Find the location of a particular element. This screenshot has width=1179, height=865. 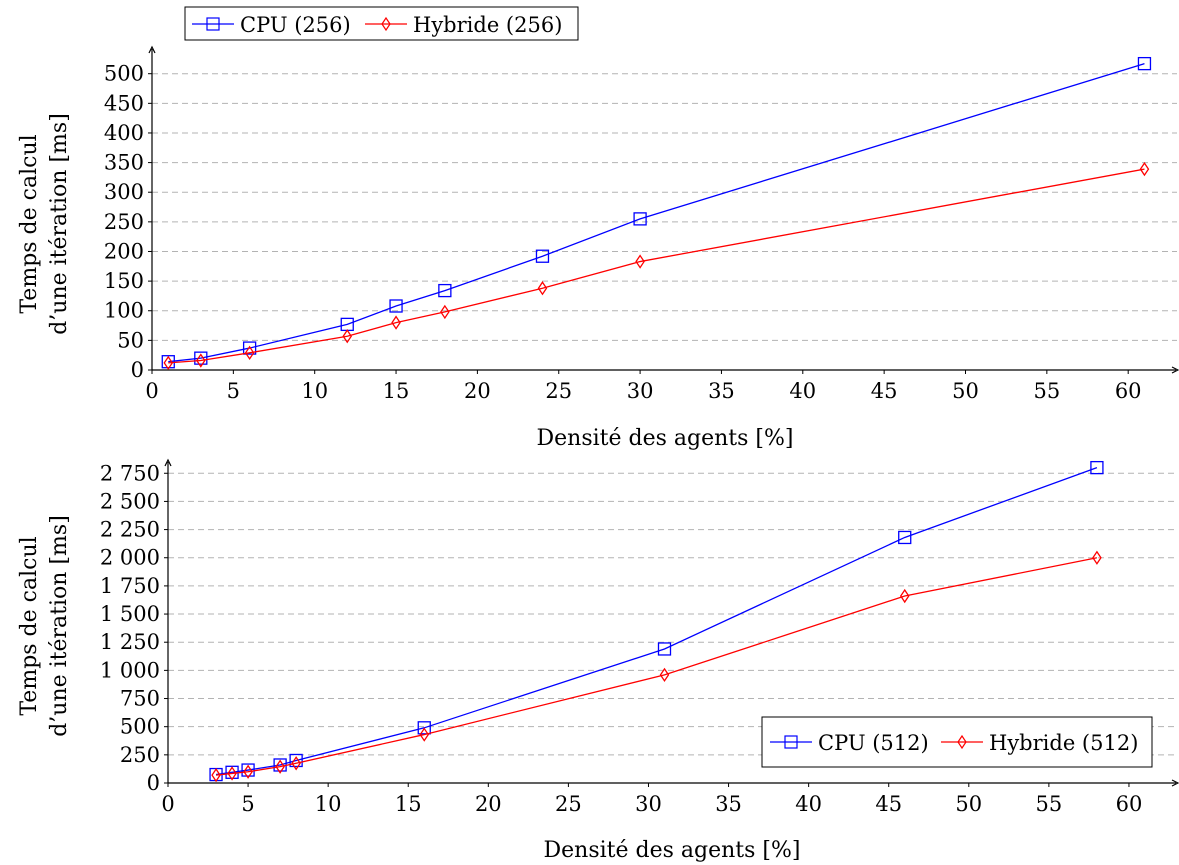

y-tick-labels: 0 50 100 150 200 250 300 350 400 450 500 is located at coordinates (124, 222).